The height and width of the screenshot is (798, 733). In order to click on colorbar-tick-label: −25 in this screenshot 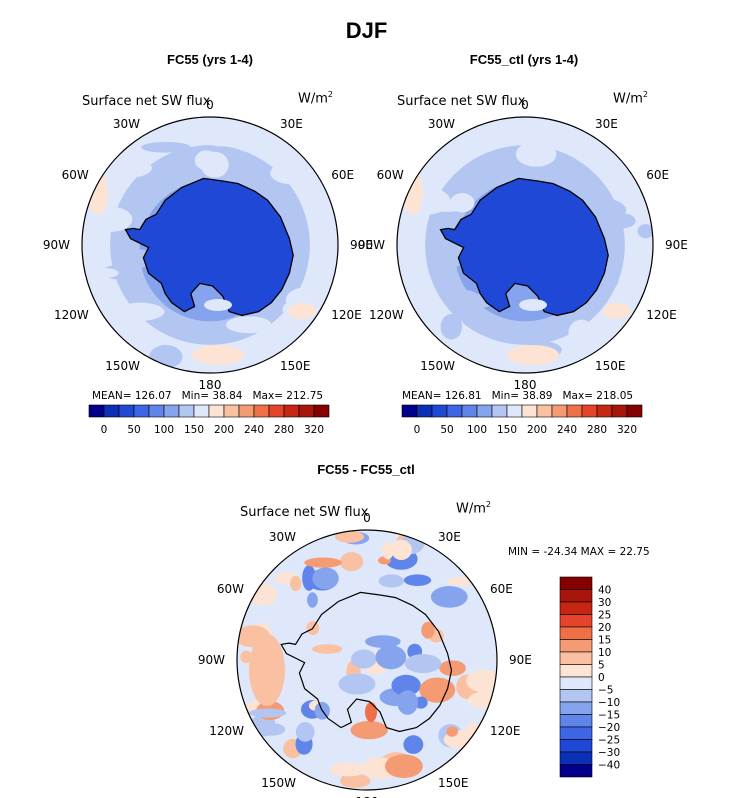, I will do `click(609, 741)`.